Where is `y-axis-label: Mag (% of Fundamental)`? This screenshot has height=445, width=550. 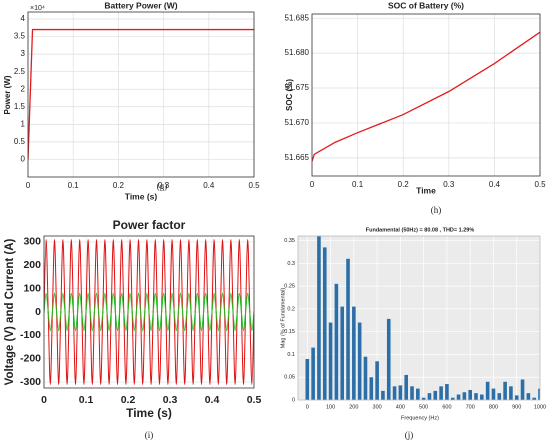 y-axis-label: Mag (% of Fundamental) is located at coordinates (283, 318).